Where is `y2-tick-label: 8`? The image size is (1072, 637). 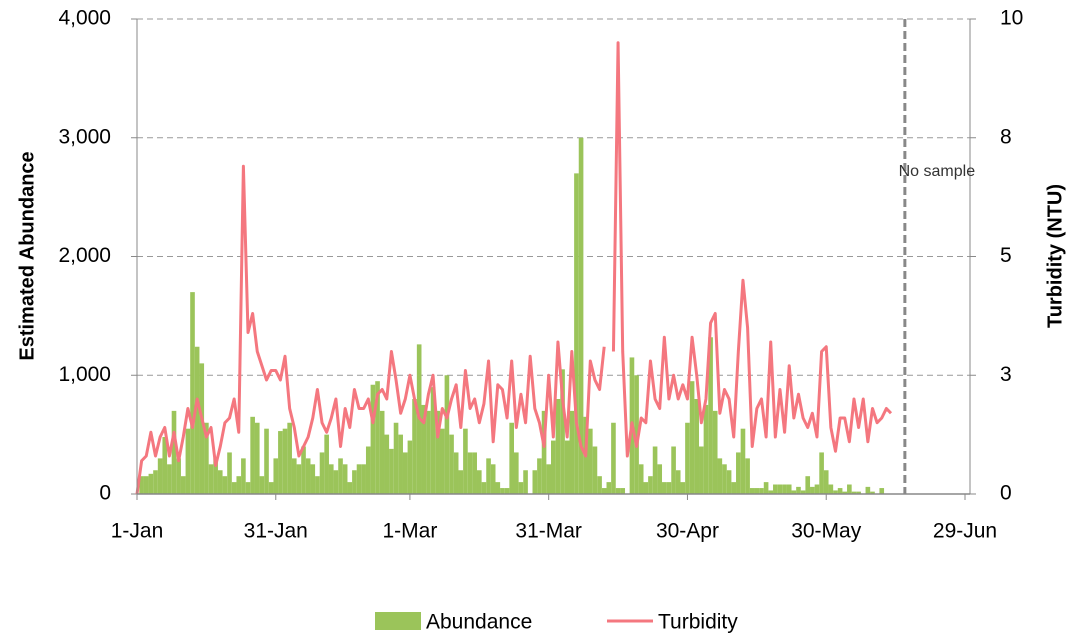 y2-tick-label: 8 is located at coordinates (1006, 136).